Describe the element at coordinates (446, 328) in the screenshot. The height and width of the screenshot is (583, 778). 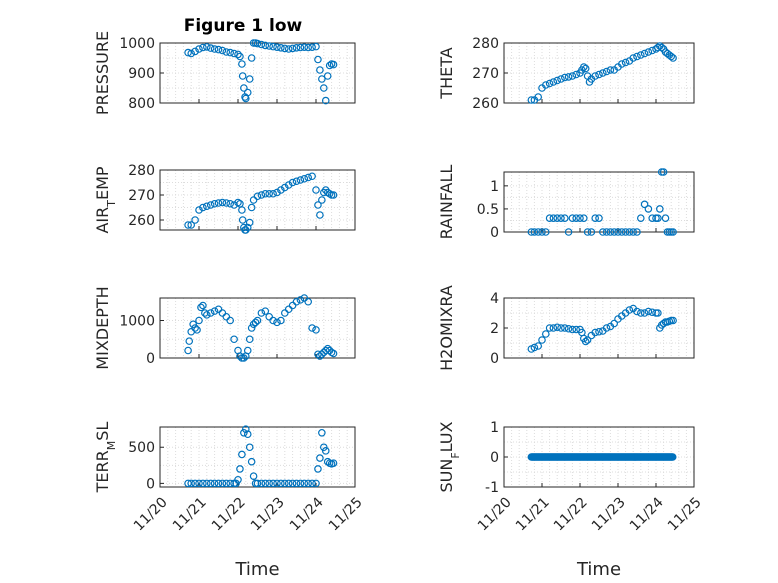
I see `y-axis-label: H2OMIXRA` at that location.